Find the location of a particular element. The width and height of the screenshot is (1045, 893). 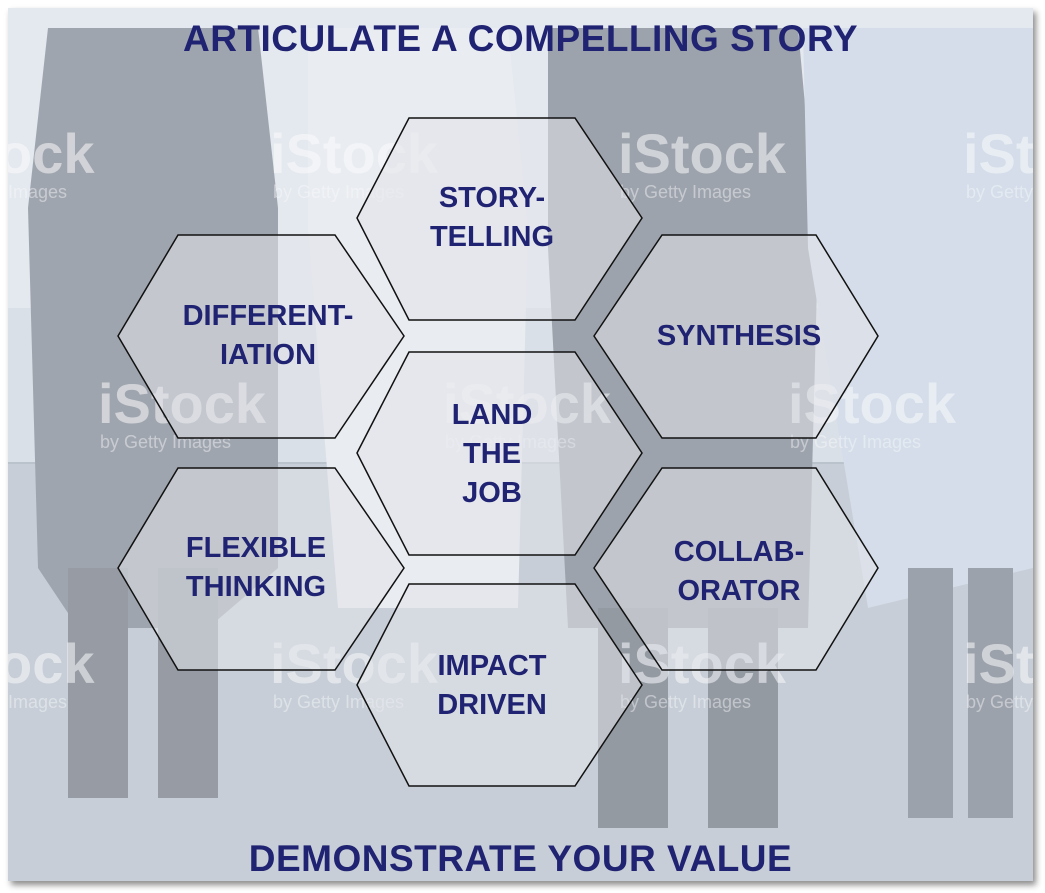

hexagon-land-the-job is located at coordinates (499, 453).